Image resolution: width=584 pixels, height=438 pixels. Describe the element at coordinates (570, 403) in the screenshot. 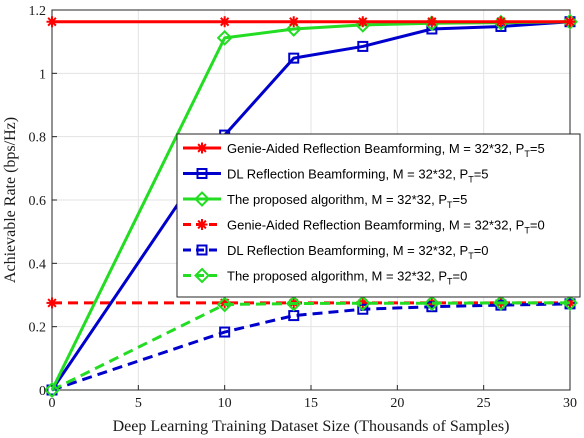

I see `x-tick-label: 30` at that location.